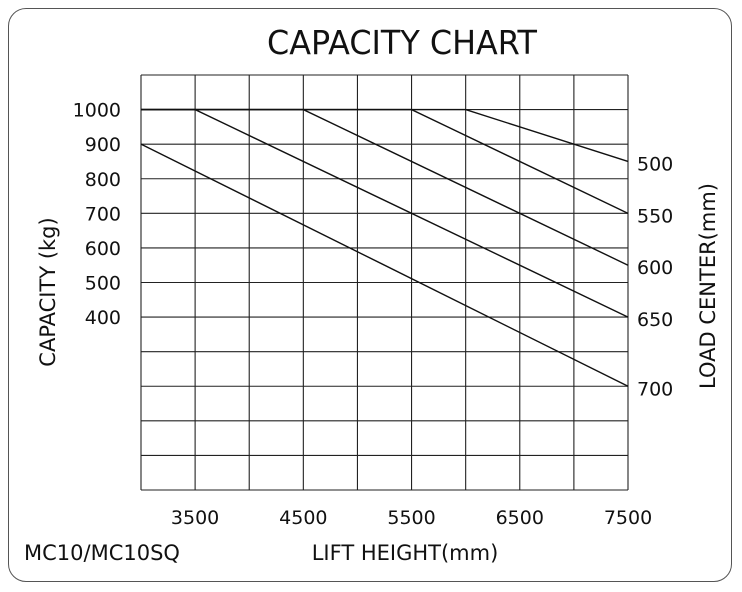  Describe the element at coordinates (708, 286) in the screenshot. I see `y2-axis-label: LOAD CENTER(mm)` at that location.